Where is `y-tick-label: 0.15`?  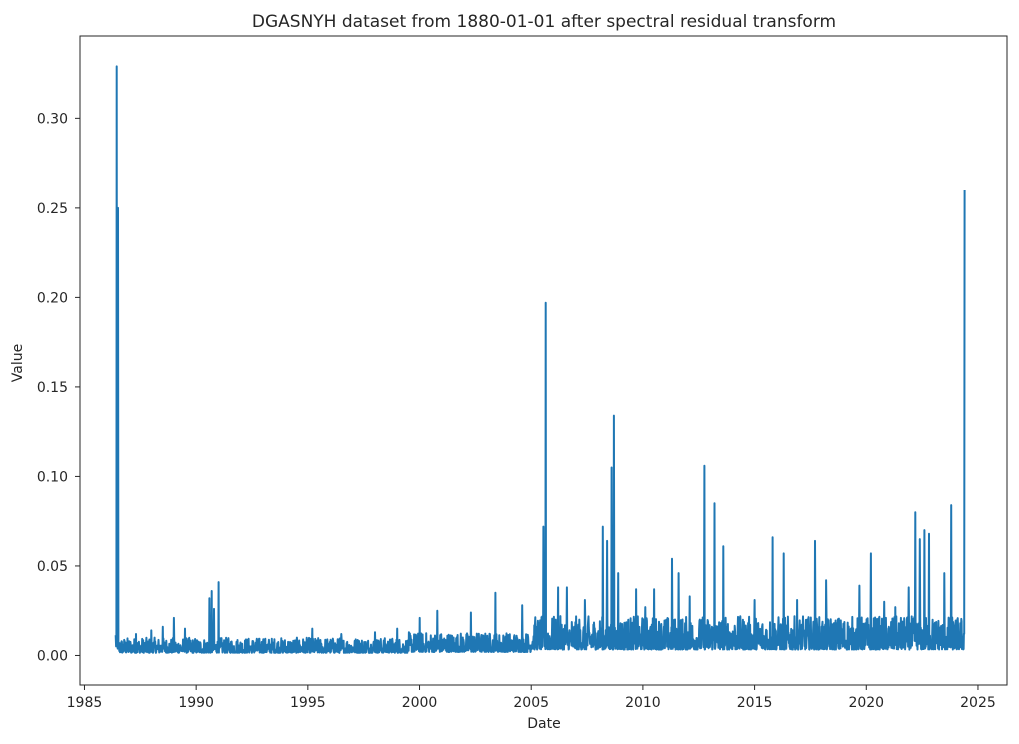
y-tick-label: 0.15 is located at coordinates (52, 388).